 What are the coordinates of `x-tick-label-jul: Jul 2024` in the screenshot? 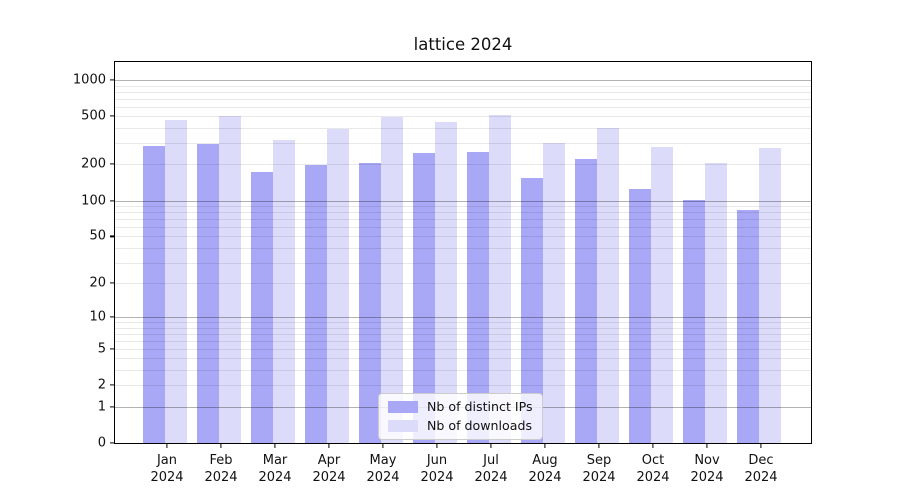 It's located at (491, 469).